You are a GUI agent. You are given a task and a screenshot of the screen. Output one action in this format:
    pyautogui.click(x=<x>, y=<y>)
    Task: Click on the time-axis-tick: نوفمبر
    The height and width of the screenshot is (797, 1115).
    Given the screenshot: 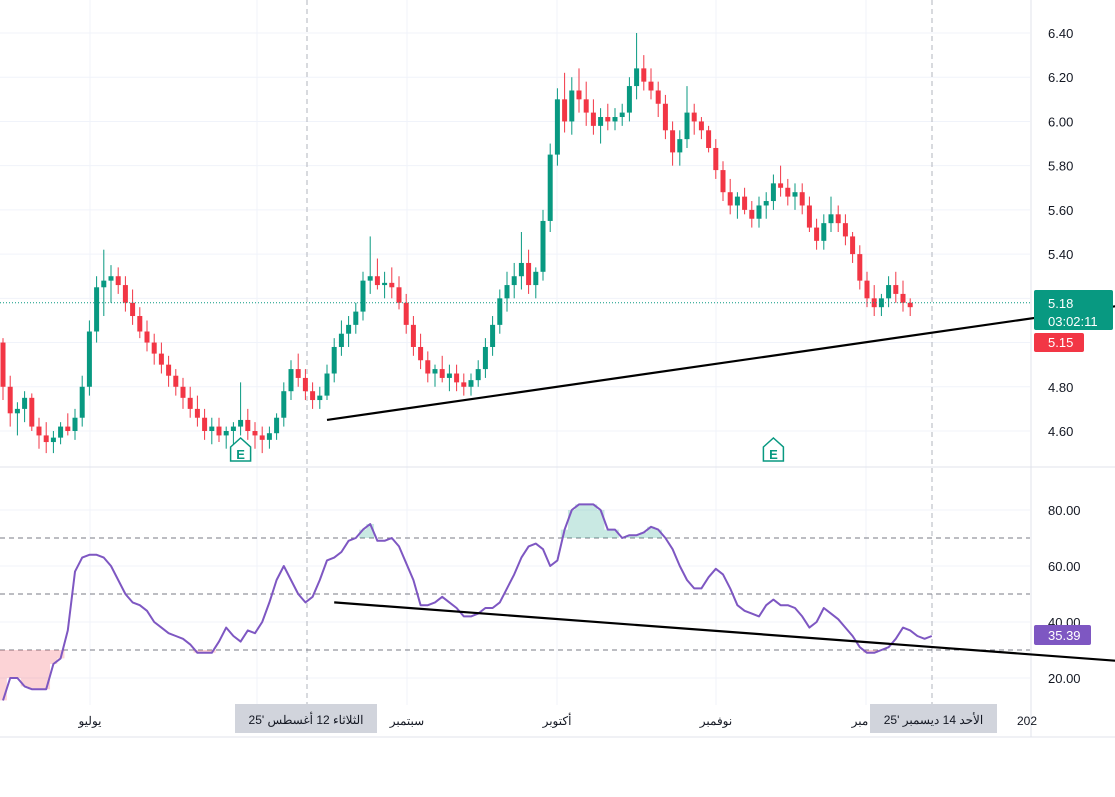 What is the action you would take?
    pyautogui.click(x=715, y=721)
    